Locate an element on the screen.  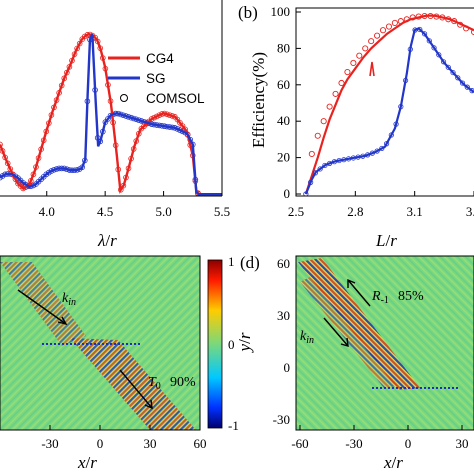
panel-c-x-tick-labels: -30 0 30 60 is located at coordinates (124, 438).